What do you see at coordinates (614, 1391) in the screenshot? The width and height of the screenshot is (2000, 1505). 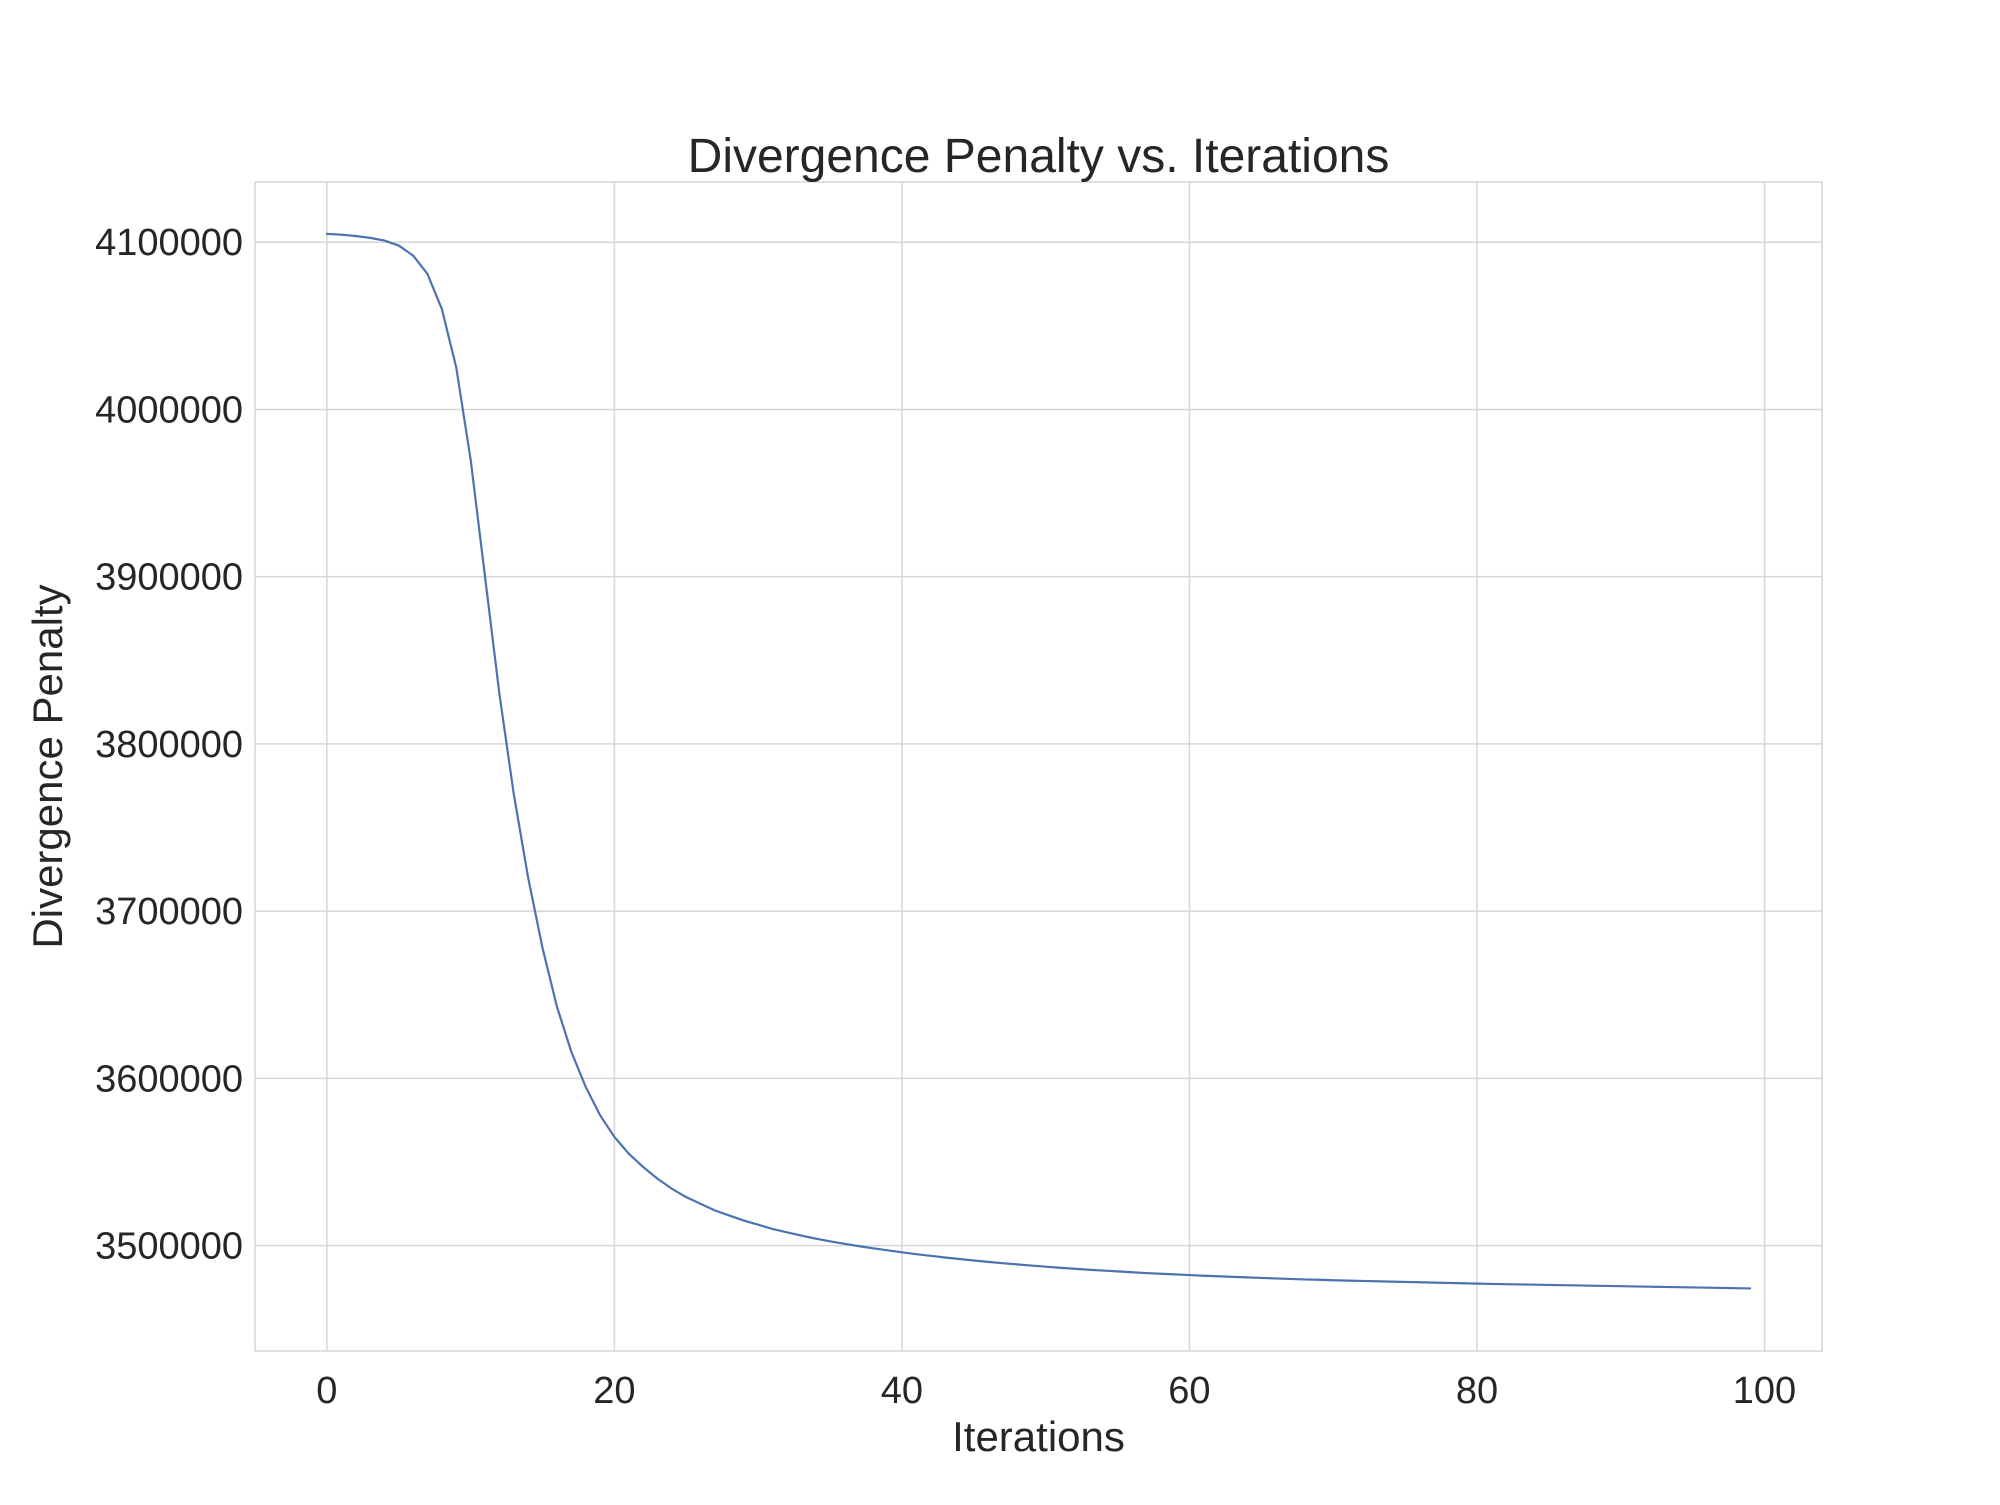 I see `x-tick-label: 20` at bounding box center [614, 1391].